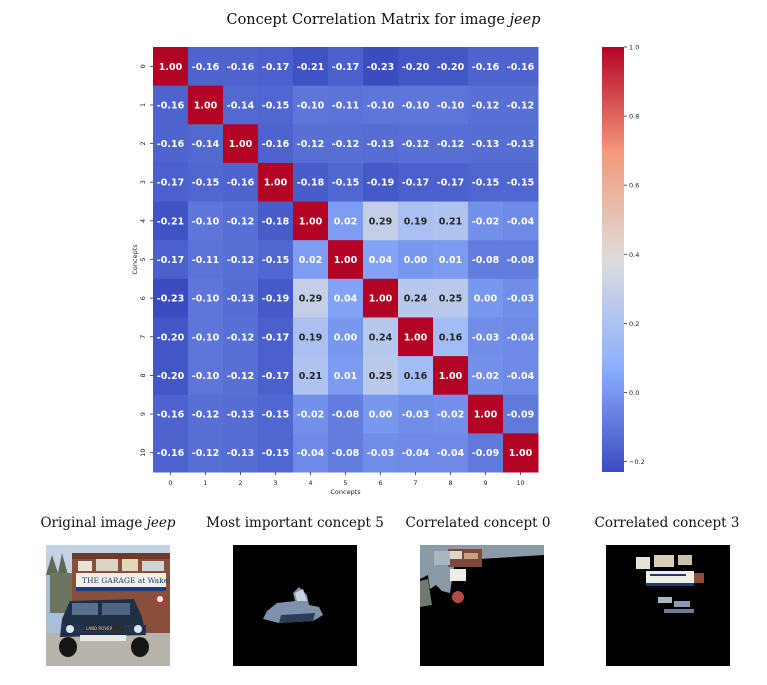  Describe the element at coordinates (205, 483) in the screenshot. I see `x-tick-label: 1` at that location.